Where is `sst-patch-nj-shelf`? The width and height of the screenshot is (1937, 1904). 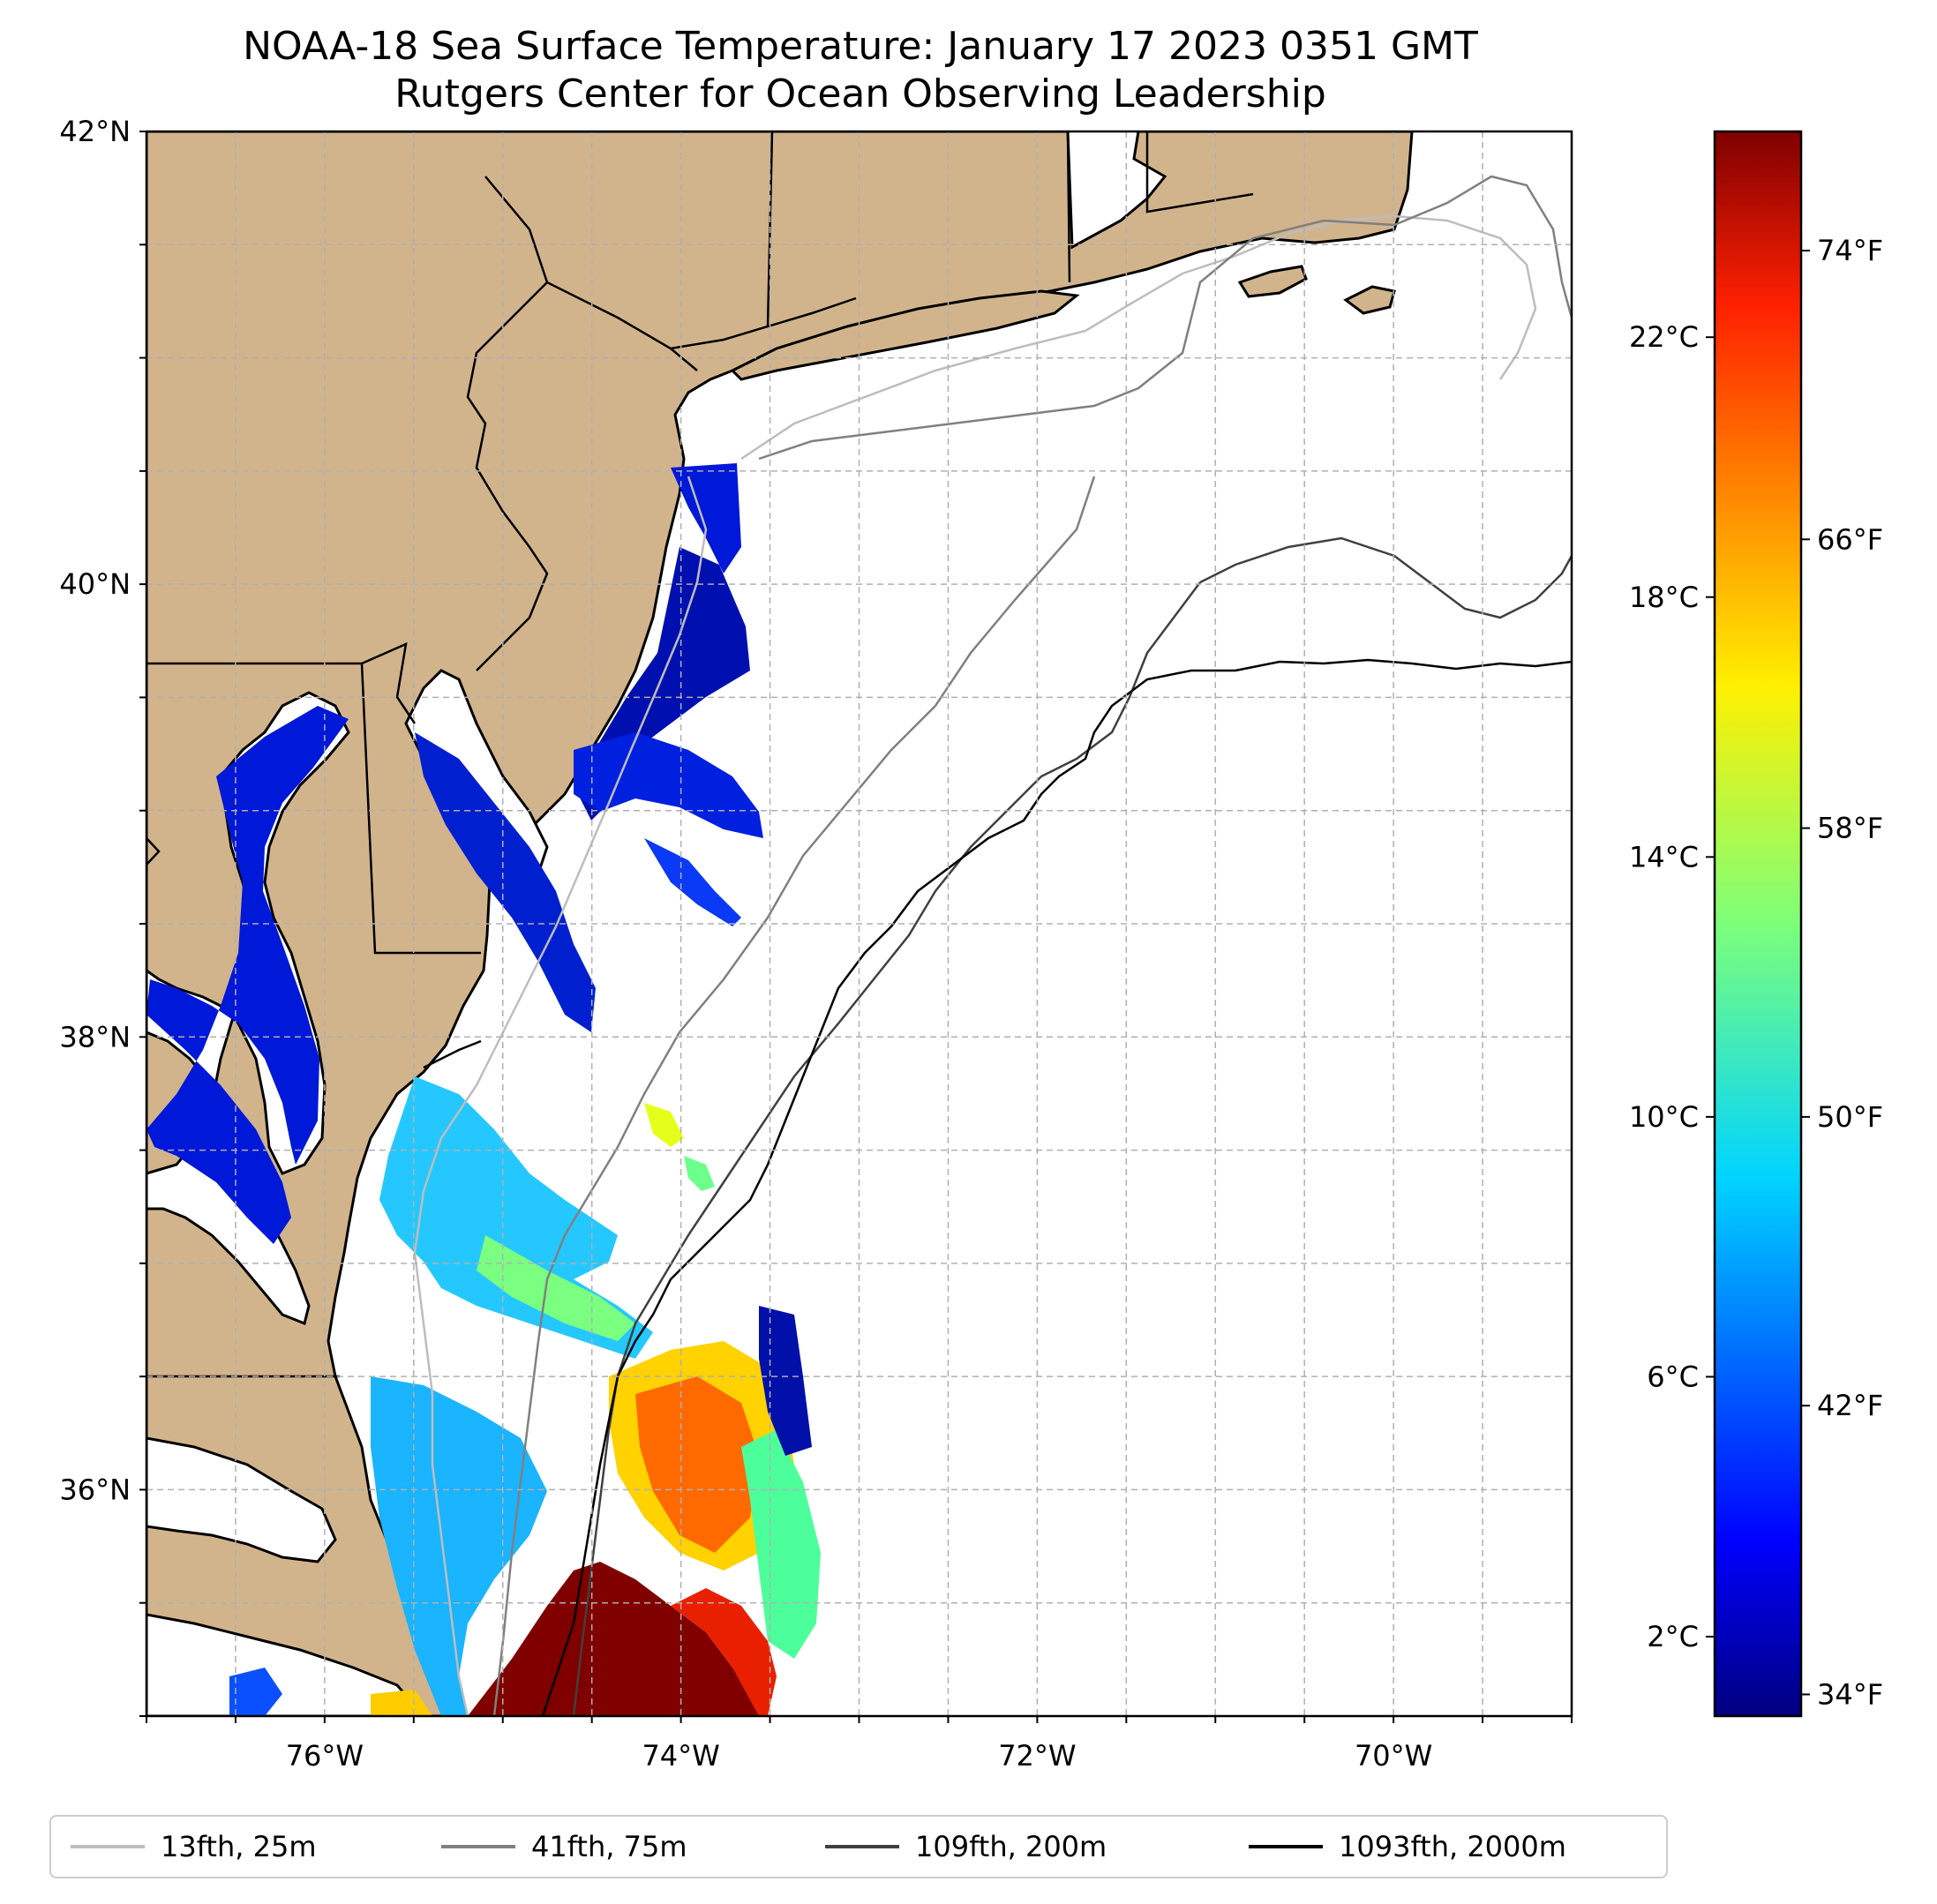
sst-patch-nj-shelf is located at coordinates (668, 785).